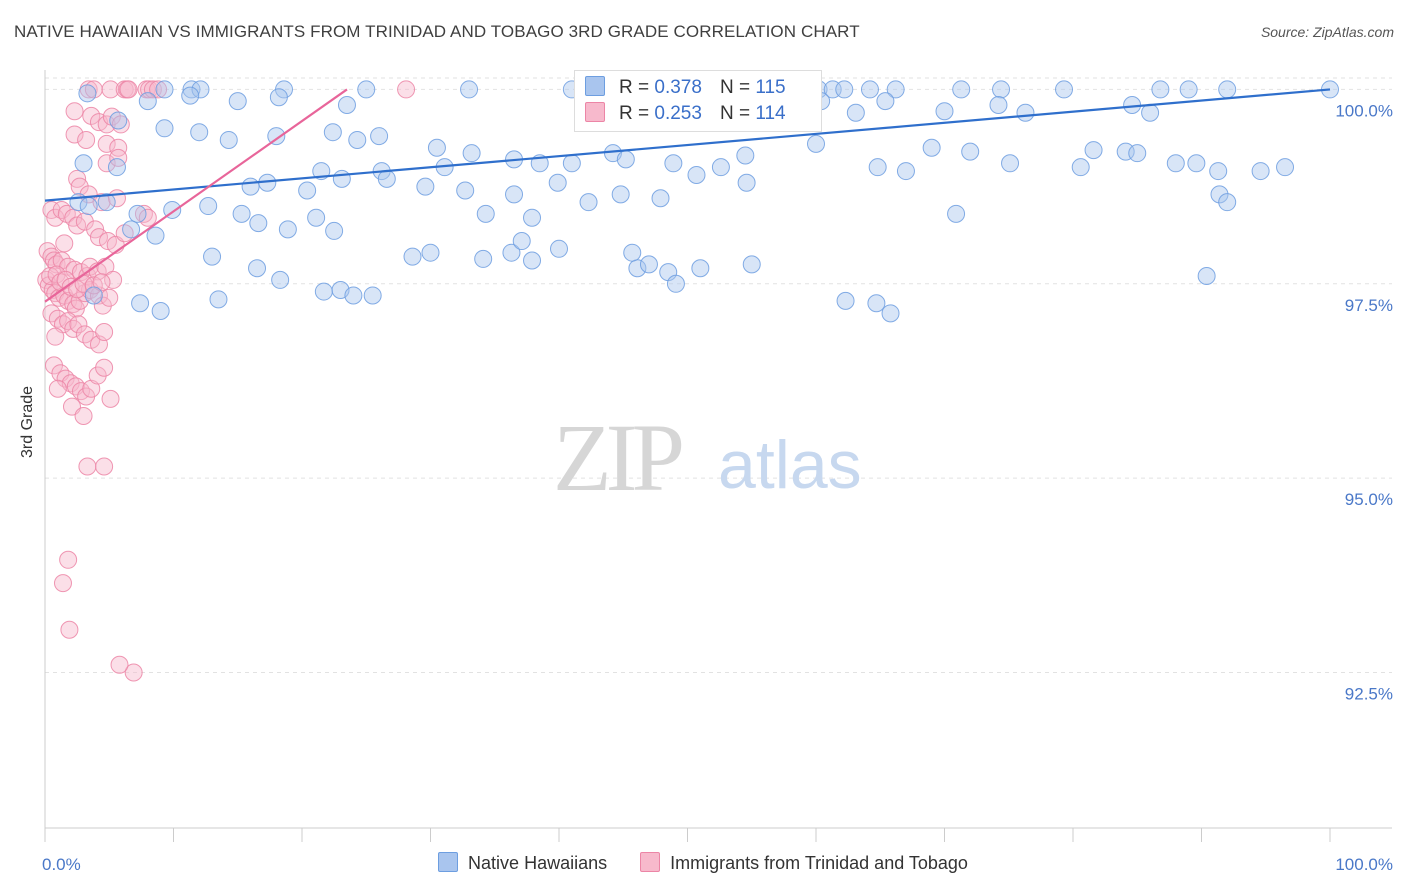  Describe the element at coordinates (1369, 305) in the screenshot. I see `y-tick-label: 97.5%` at that location.